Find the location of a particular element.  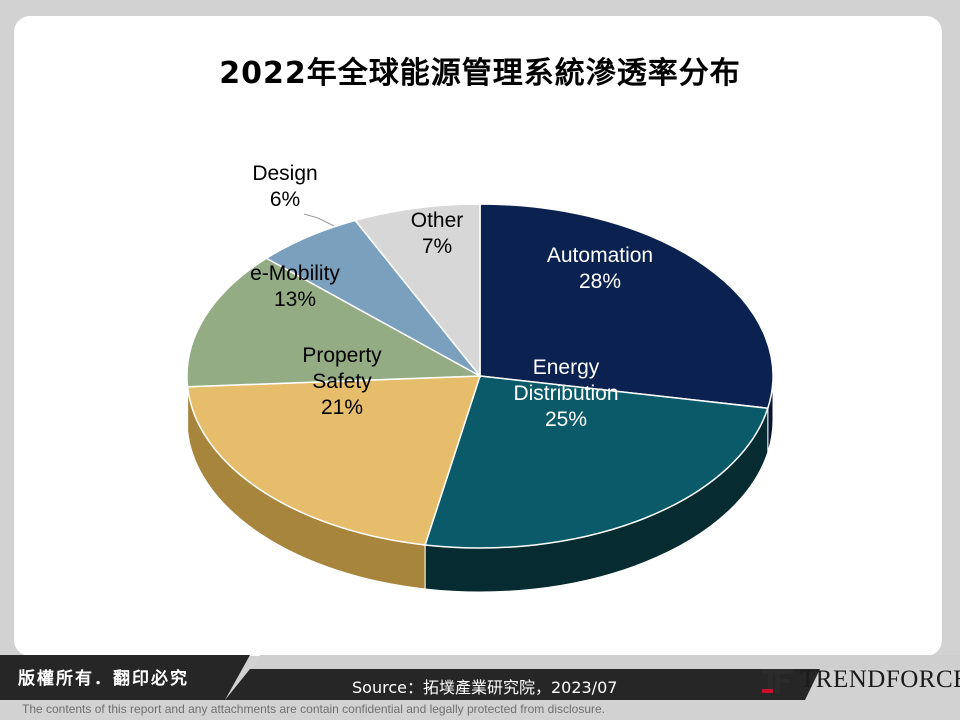

pie-label-automation: Automation 28% is located at coordinates (600, 268).